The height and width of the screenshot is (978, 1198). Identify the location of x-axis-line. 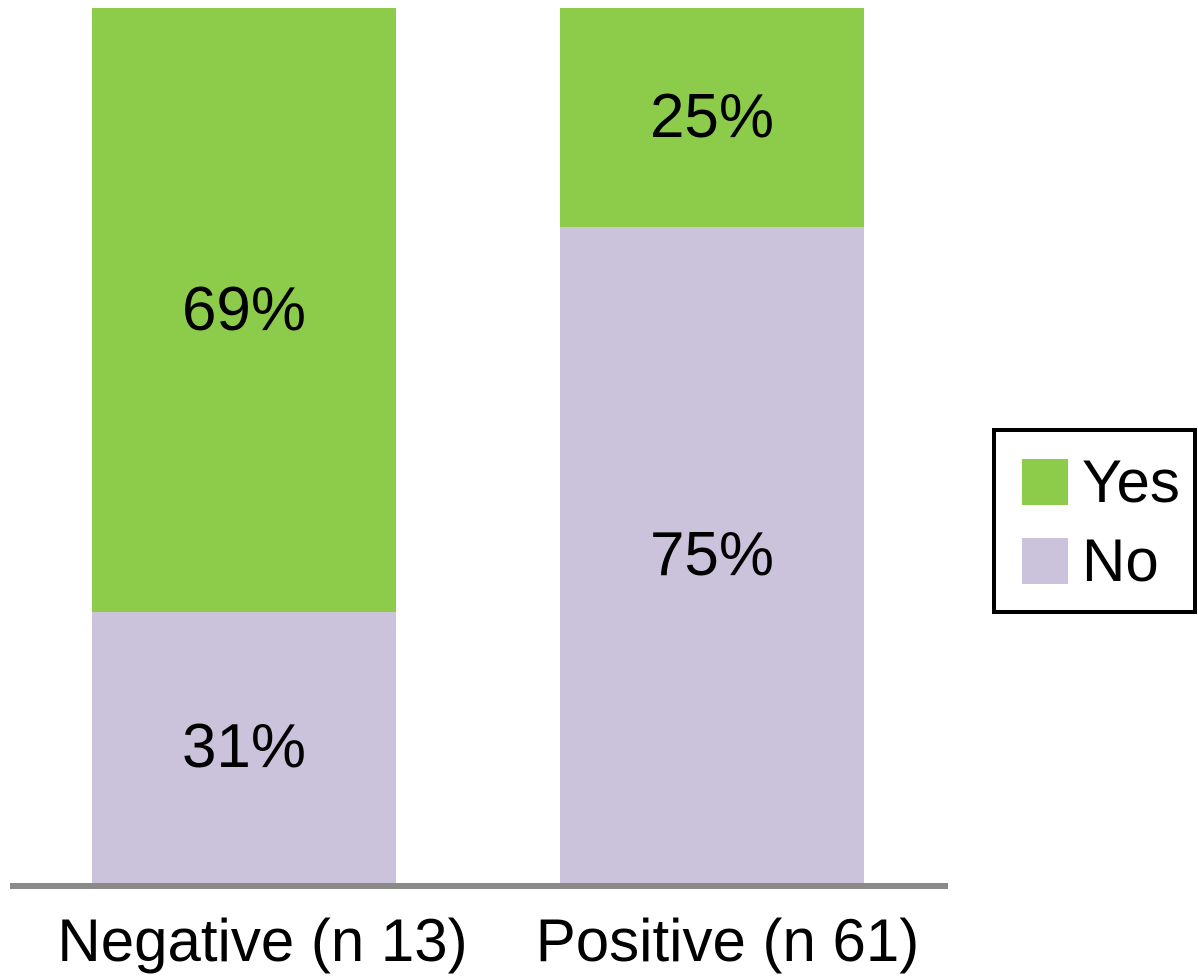
(479, 886).